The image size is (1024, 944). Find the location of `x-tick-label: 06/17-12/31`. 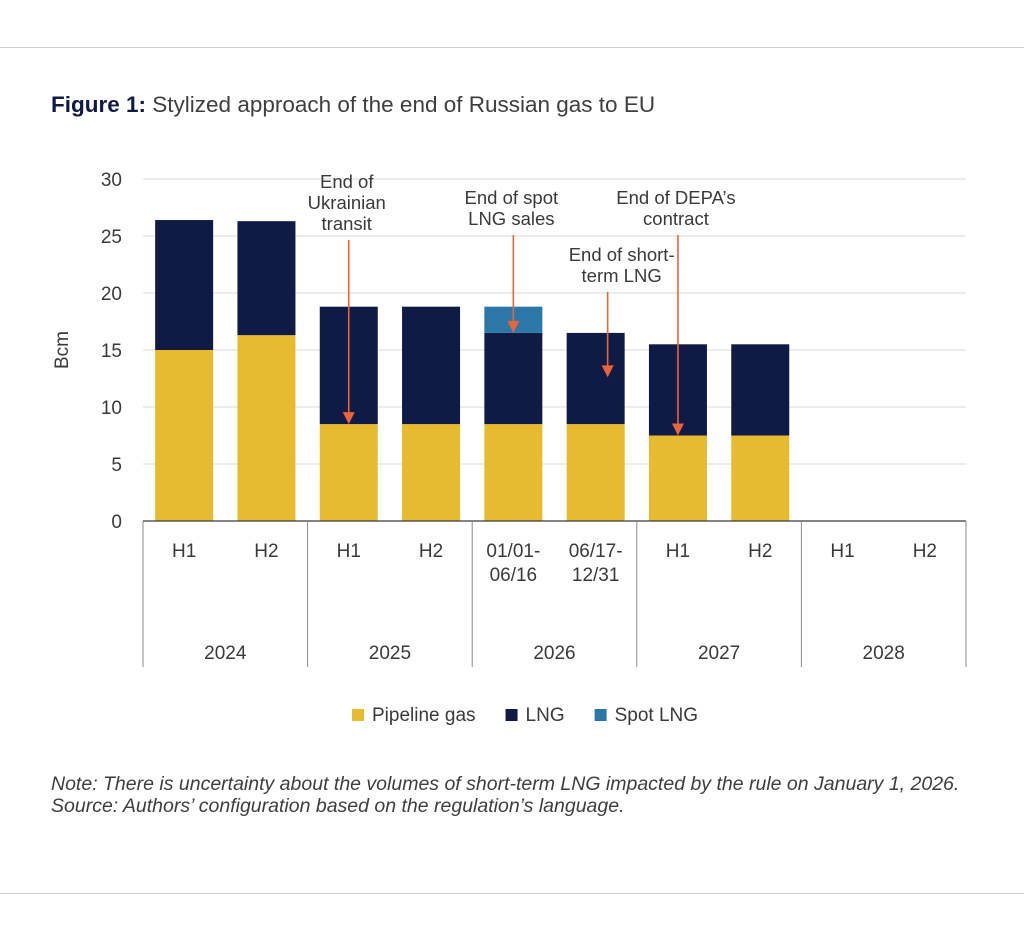

x-tick-label: 06/17-12/31 is located at coordinates (596, 563).